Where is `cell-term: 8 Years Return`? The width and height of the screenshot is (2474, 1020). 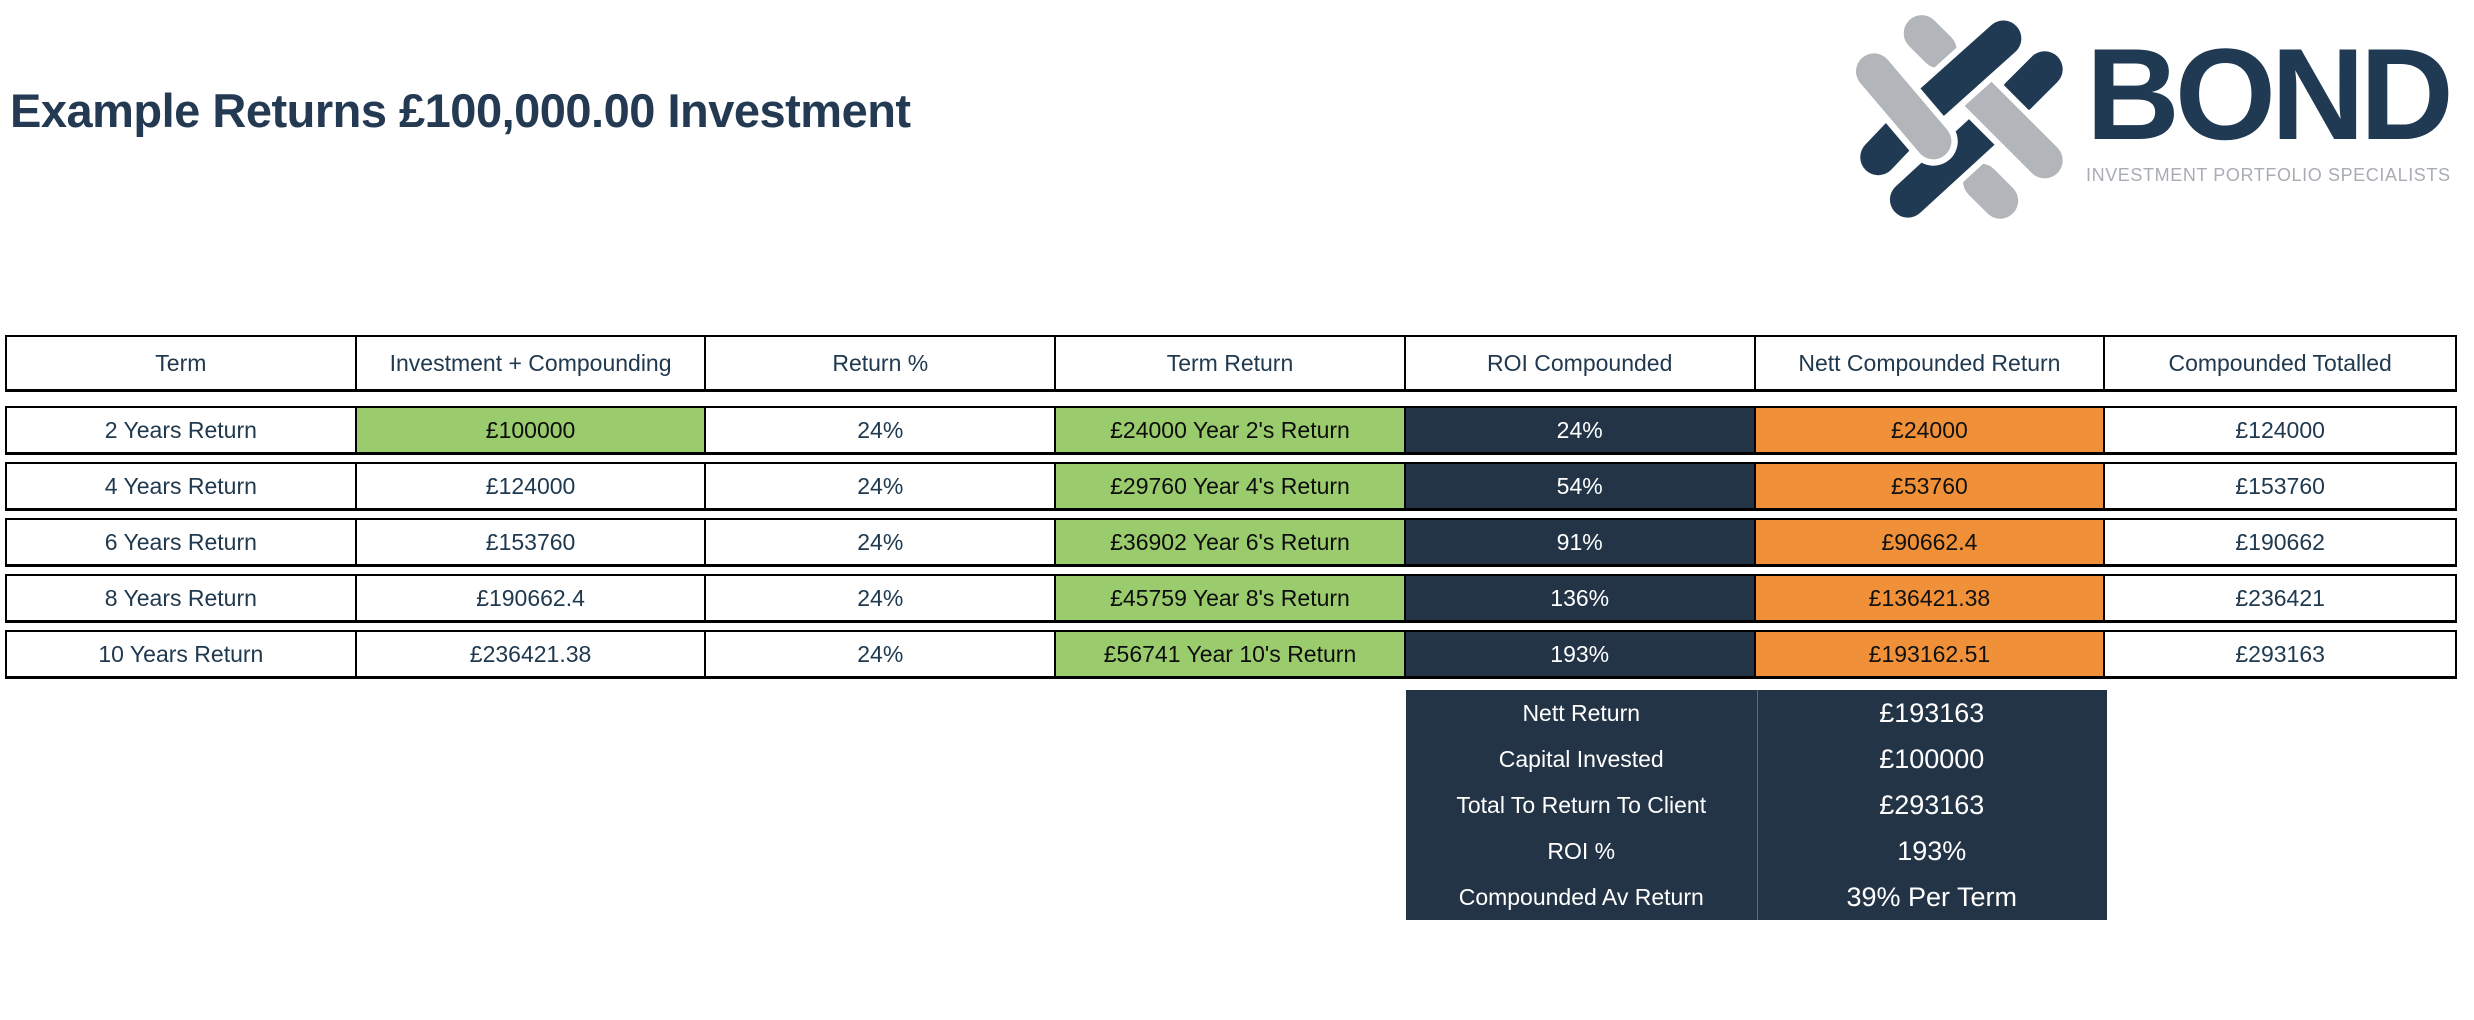 cell-term: 8 Years Return is located at coordinates (182, 598).